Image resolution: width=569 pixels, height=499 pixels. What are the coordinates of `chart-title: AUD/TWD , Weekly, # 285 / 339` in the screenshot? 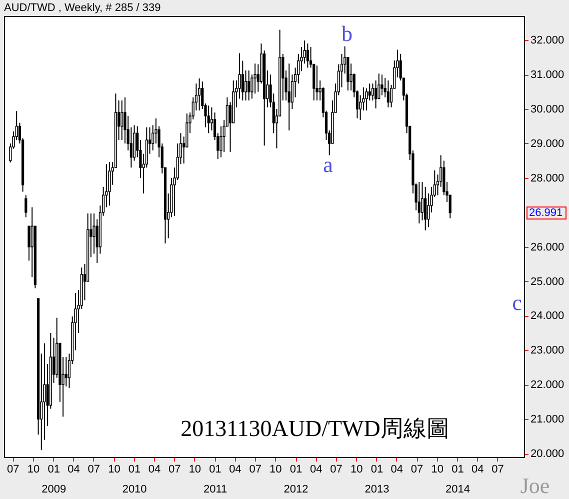 It's located at (82, 8).